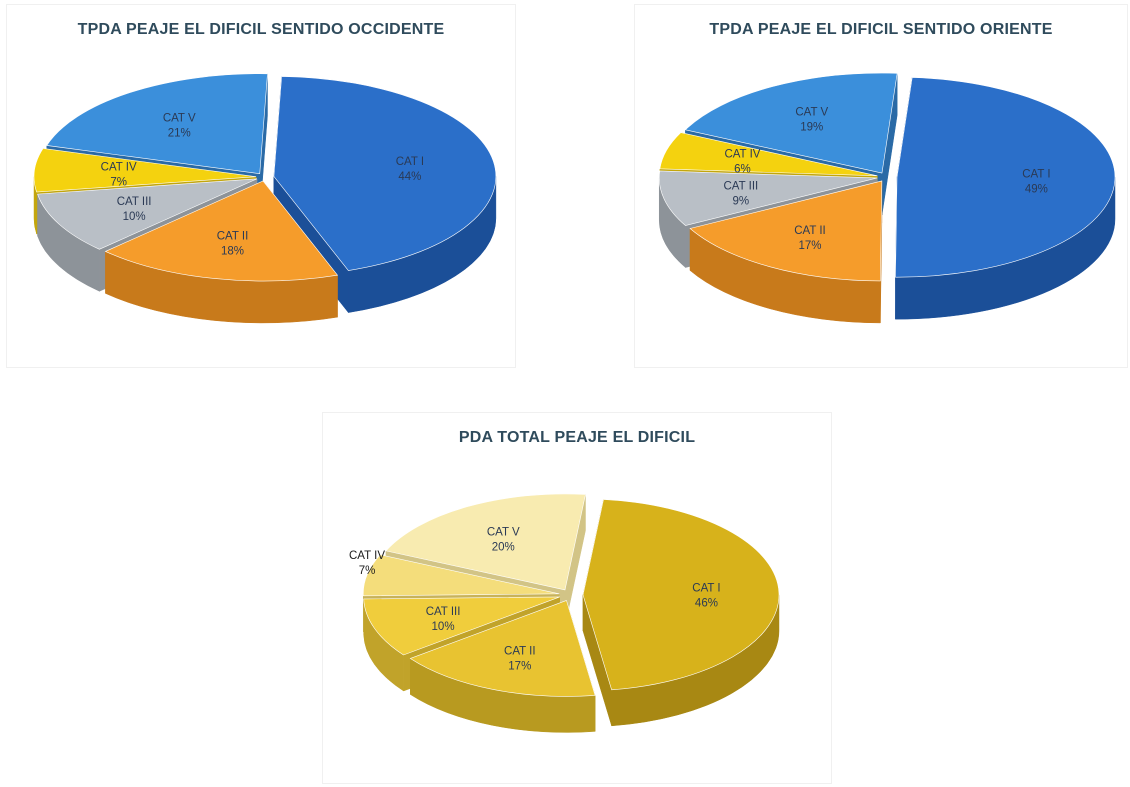  Describe the element at coordinates (742, 169) in the screenshot. I see `slice-percent-label: 6%` at that location.